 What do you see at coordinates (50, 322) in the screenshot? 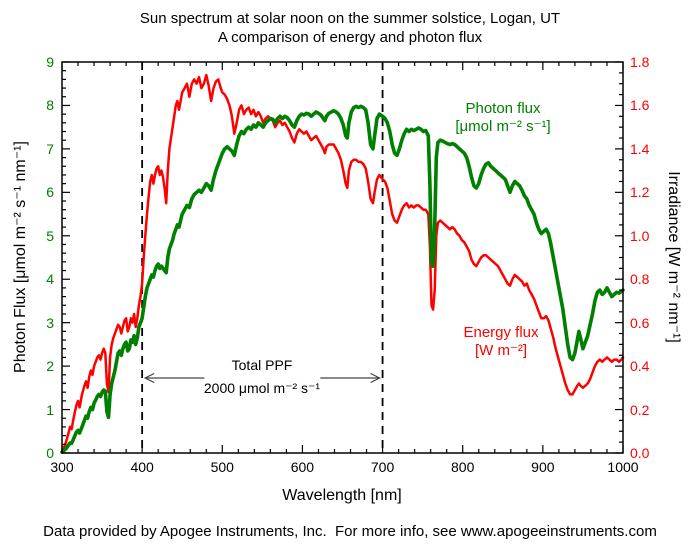
I see `y-left-tick-label: 3` at bounding box center [50, 322].